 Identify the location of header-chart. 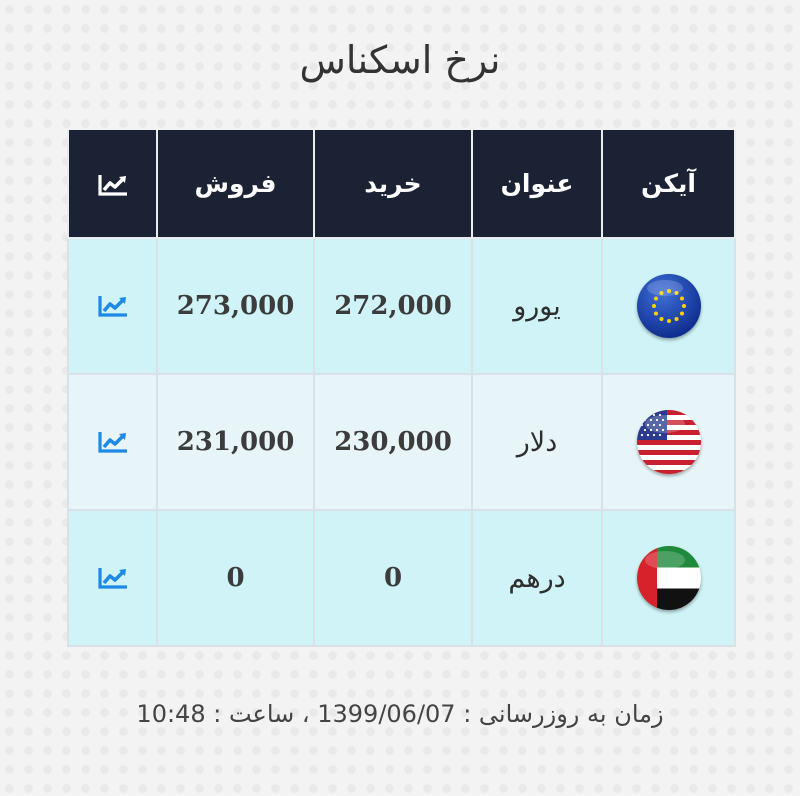
(112, 184).